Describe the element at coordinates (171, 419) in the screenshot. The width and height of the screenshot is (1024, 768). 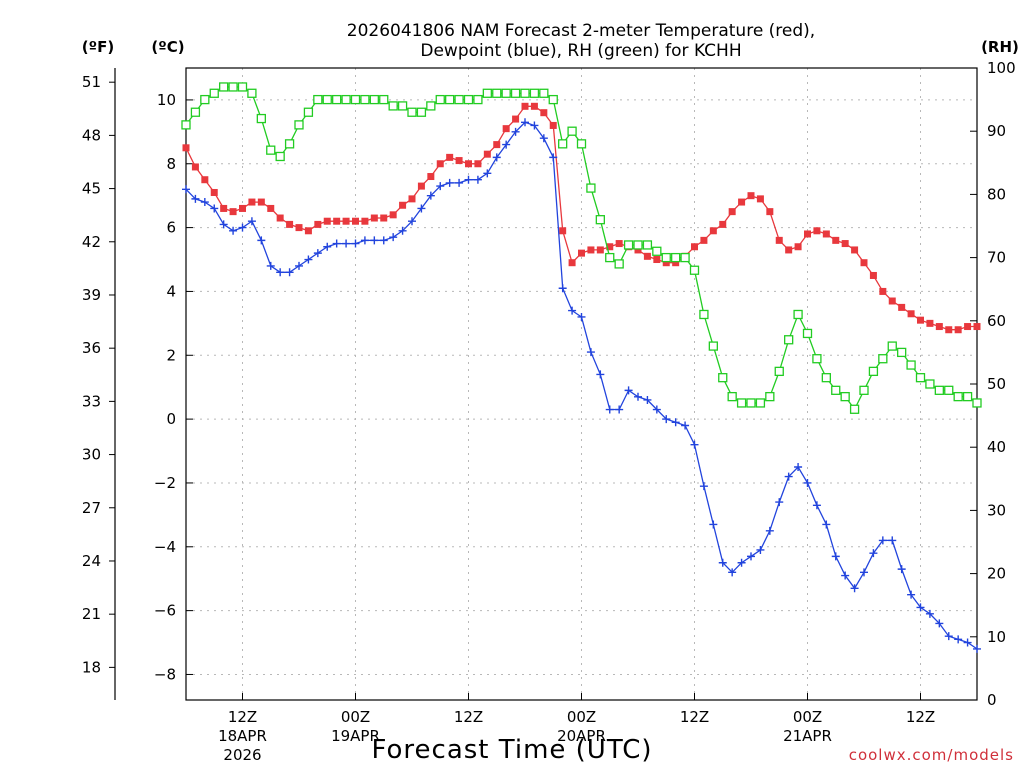
I see `celsius-tick-label: 0` at that location.